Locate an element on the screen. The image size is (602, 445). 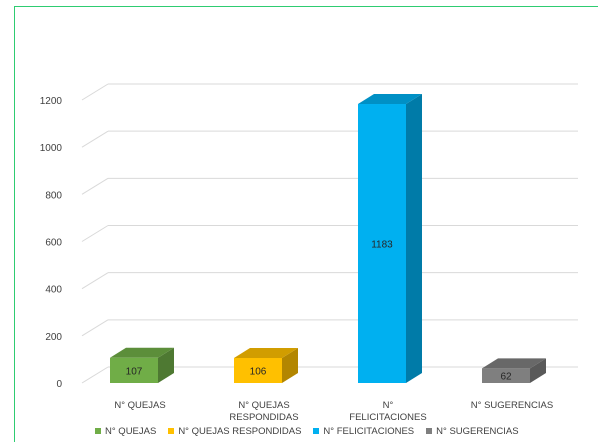
y-tick-label-200: 200 is located at coordinates (53, 337).